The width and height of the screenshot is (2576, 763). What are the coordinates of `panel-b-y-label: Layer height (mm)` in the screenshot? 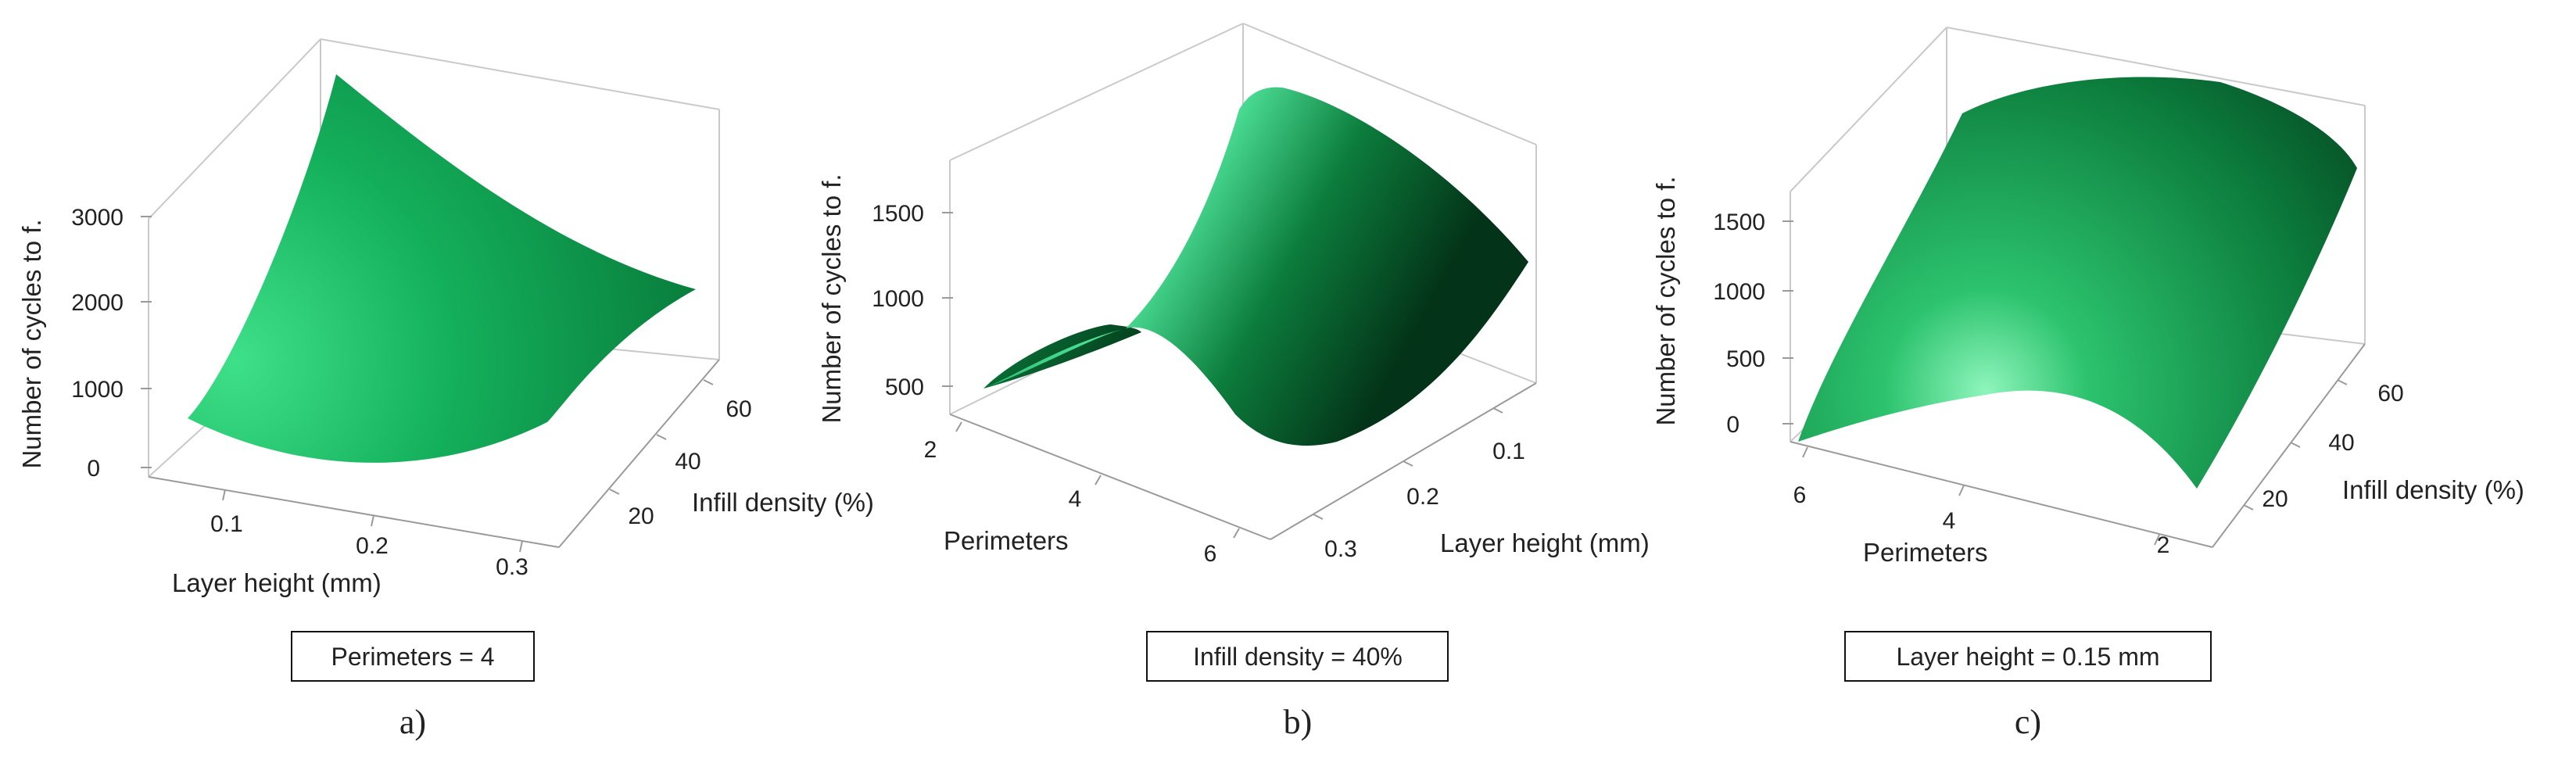 It's located at (1545, 542).